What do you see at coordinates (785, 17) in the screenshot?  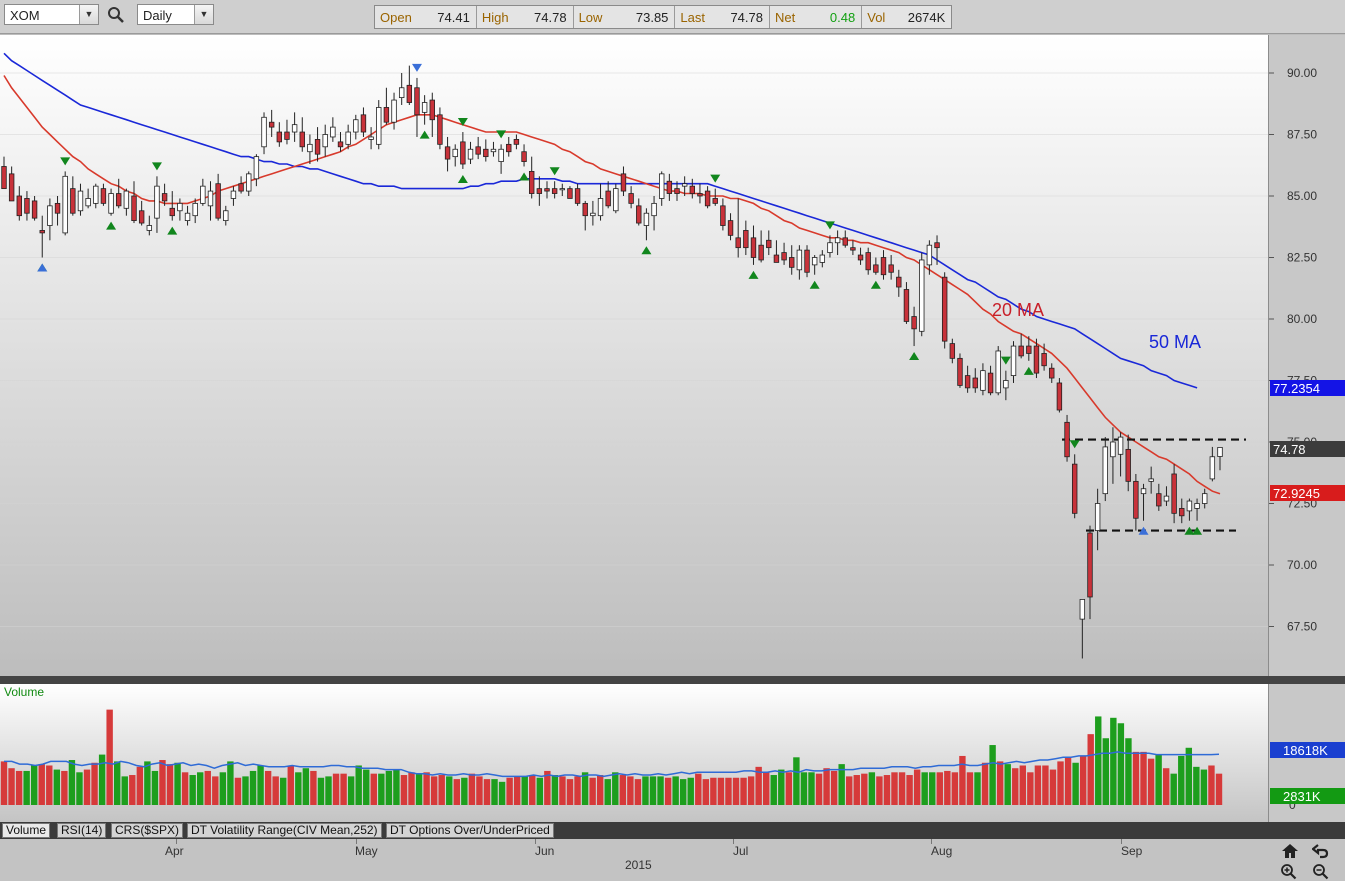 I see `net-label: Net` at bounding box center [785, 17].